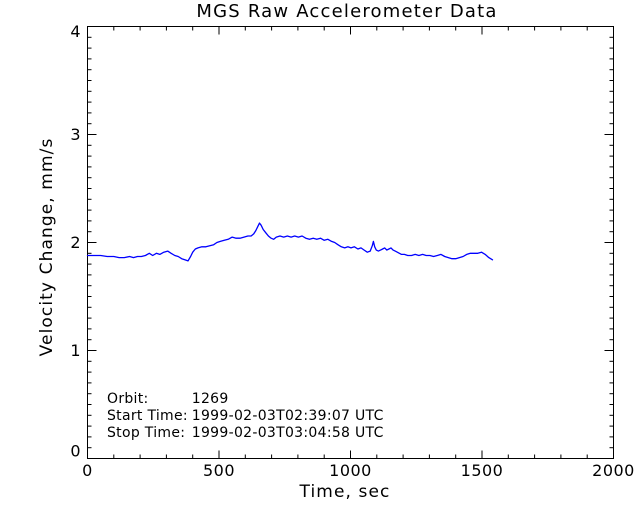 This screenshot has height=512, width=640. What do you see at coordinates (75, 350) in the screenshot?
I see `y-tick-label: 1` at bounding box center [75, 350].